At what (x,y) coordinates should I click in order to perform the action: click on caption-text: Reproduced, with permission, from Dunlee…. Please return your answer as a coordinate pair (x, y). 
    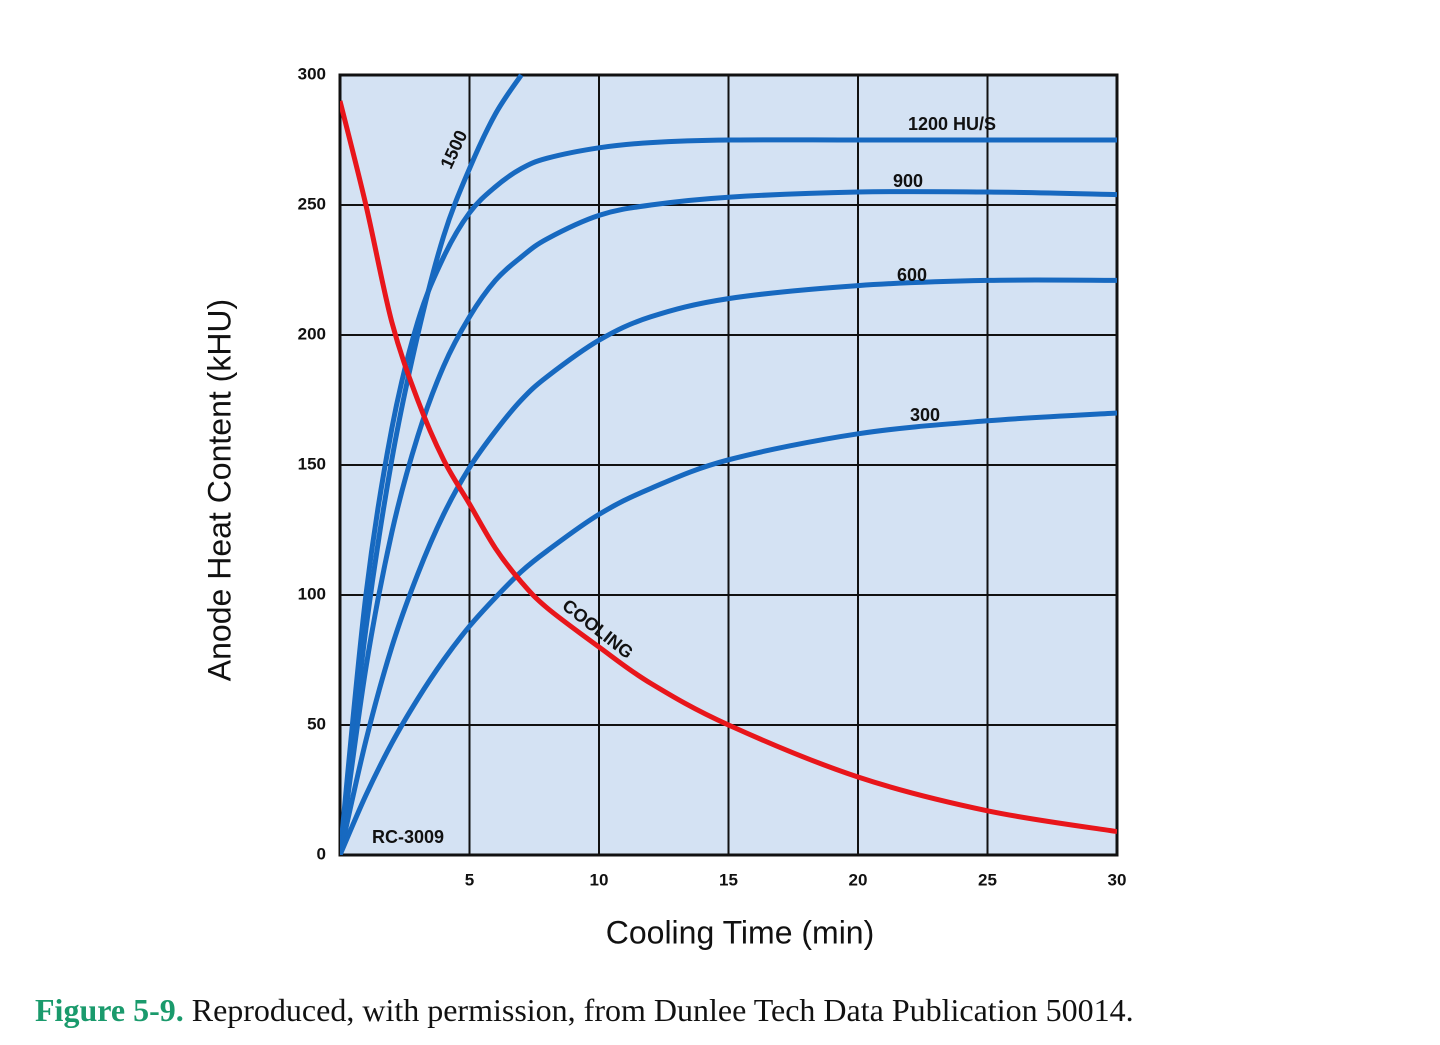
    Looking at the image, I should click on (663, 1010).